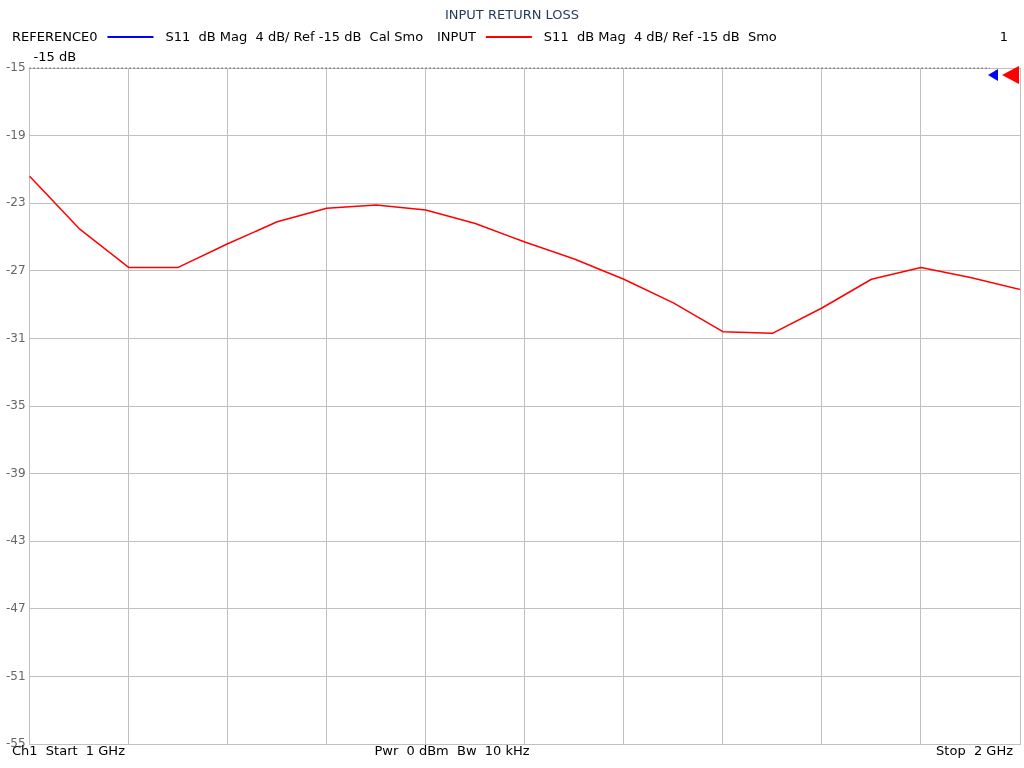 The image size is (1024, 768). I want to click on y-tick-label: -35, so click(15, 405).